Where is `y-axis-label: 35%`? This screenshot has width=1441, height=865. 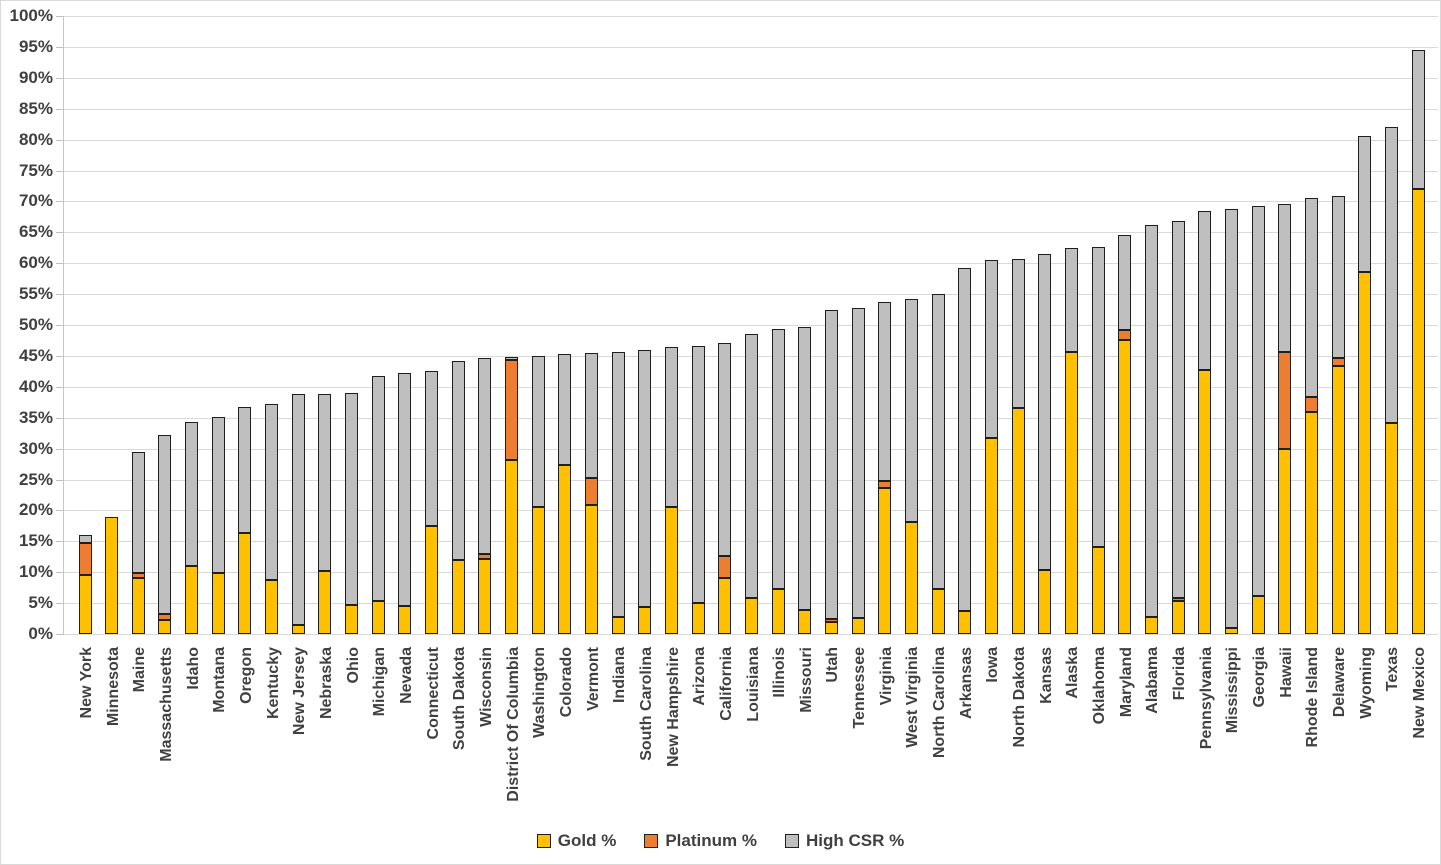 y-axis-label: 35% is located at coordinates (35, 417).